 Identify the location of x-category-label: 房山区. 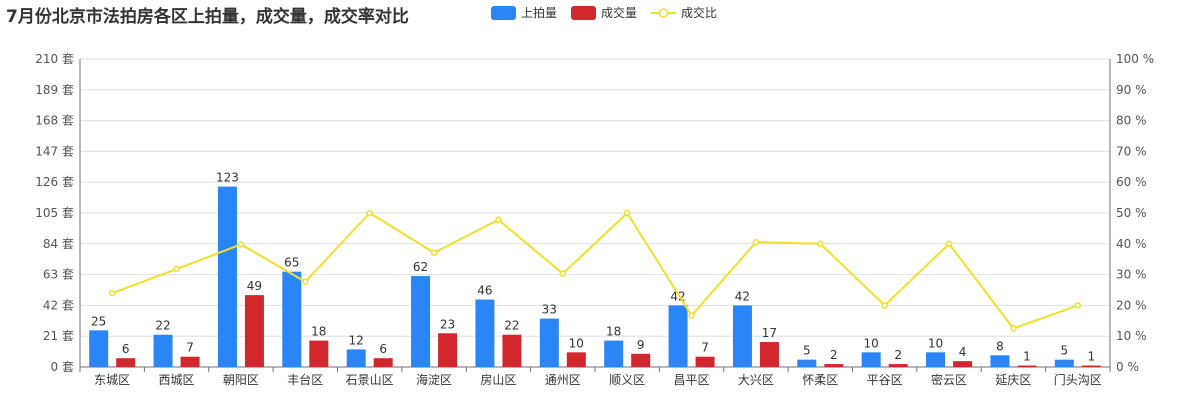
(498, 379).